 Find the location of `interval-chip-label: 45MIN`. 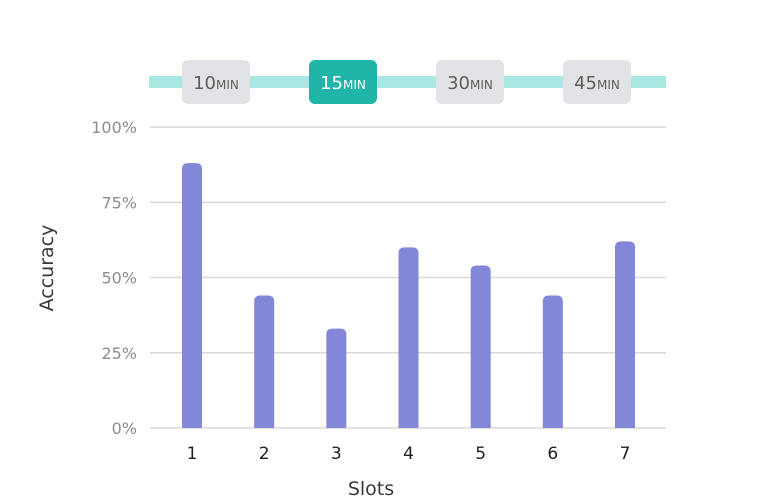

interval-chip-label: 45MIN is located at coordinates (597, 83).